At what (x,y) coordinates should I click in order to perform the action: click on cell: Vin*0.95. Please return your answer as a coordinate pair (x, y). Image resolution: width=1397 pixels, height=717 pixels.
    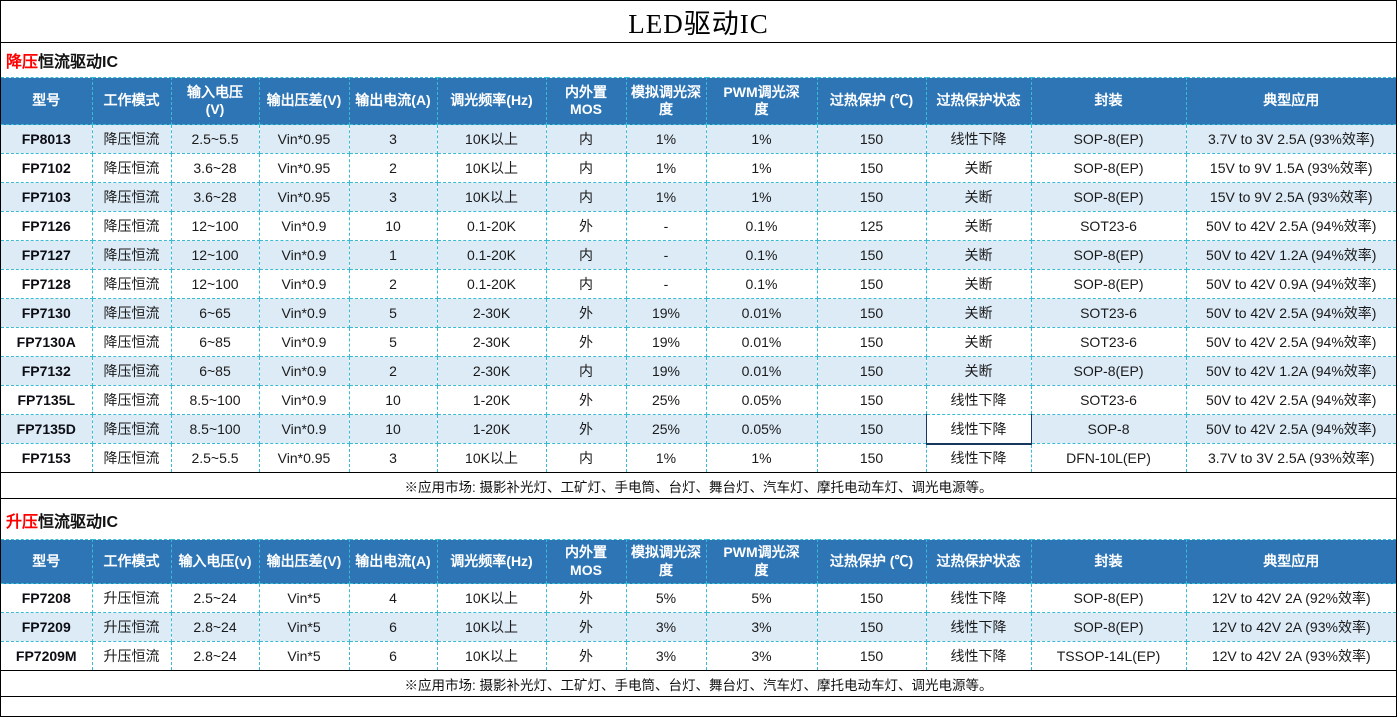
    Looking at the image, I should click on (304, 139).